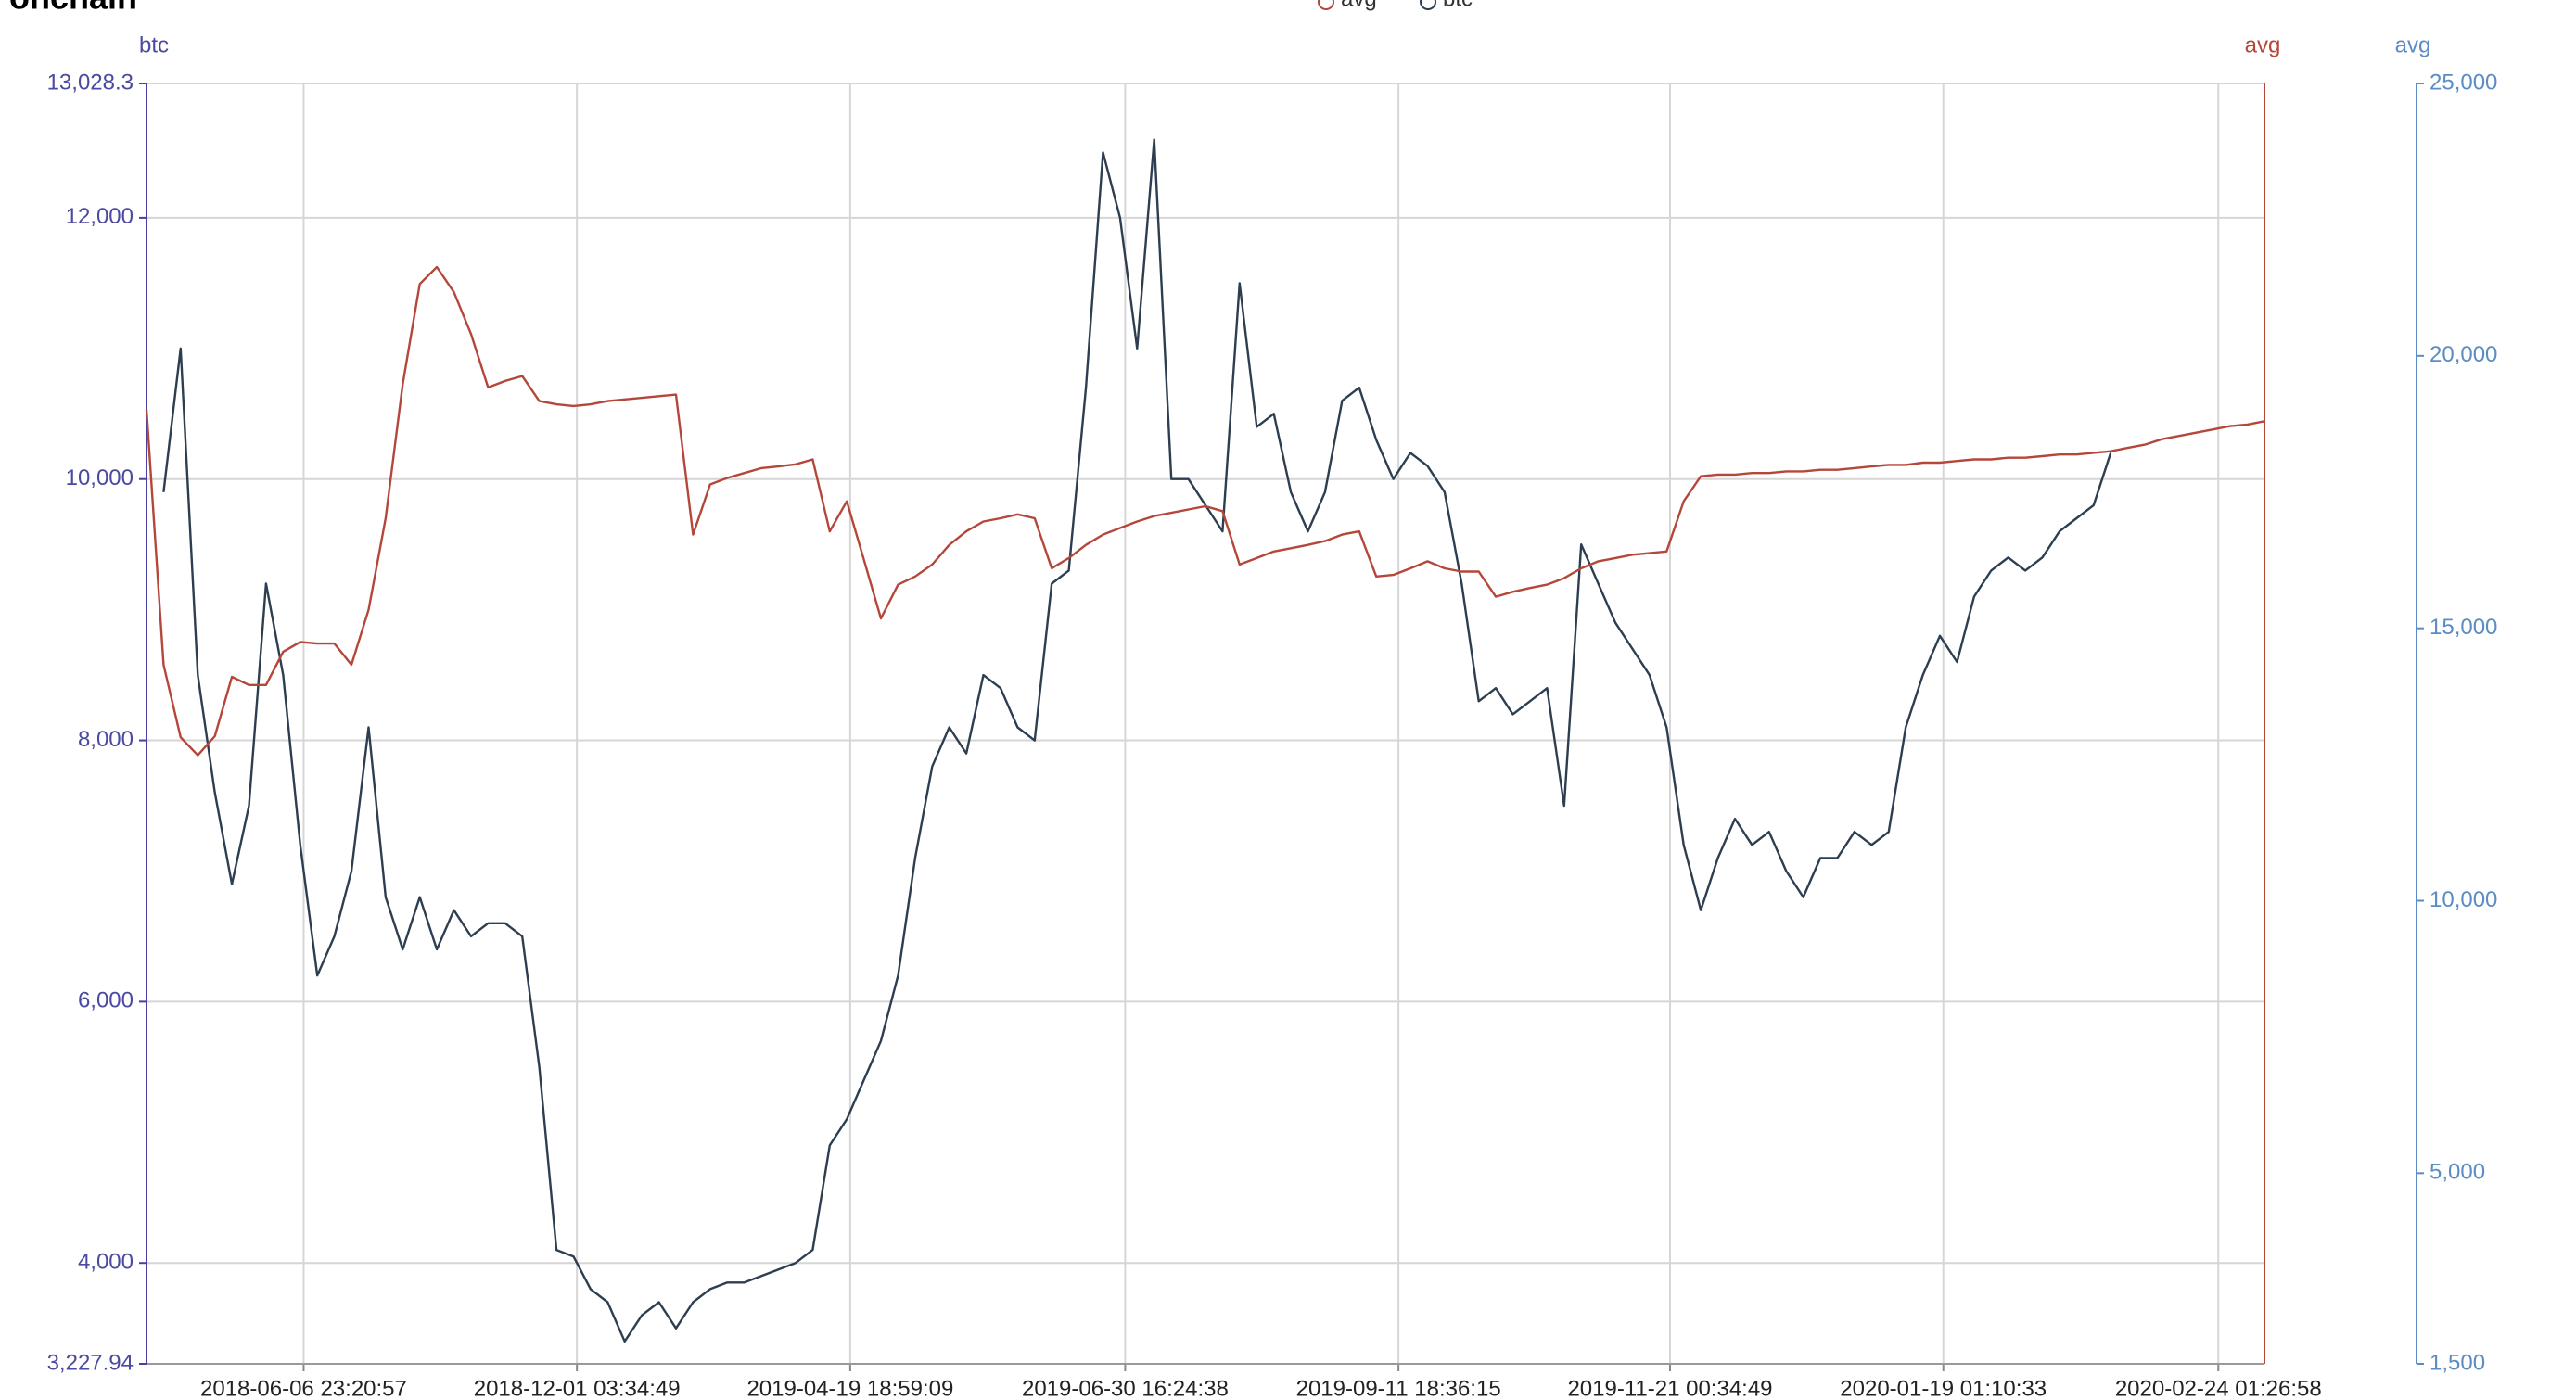  What do you see at coordinates (100, 477) in the screenshot?
I see `y-tick-label: 10,000` at bounding box center [100, 477].